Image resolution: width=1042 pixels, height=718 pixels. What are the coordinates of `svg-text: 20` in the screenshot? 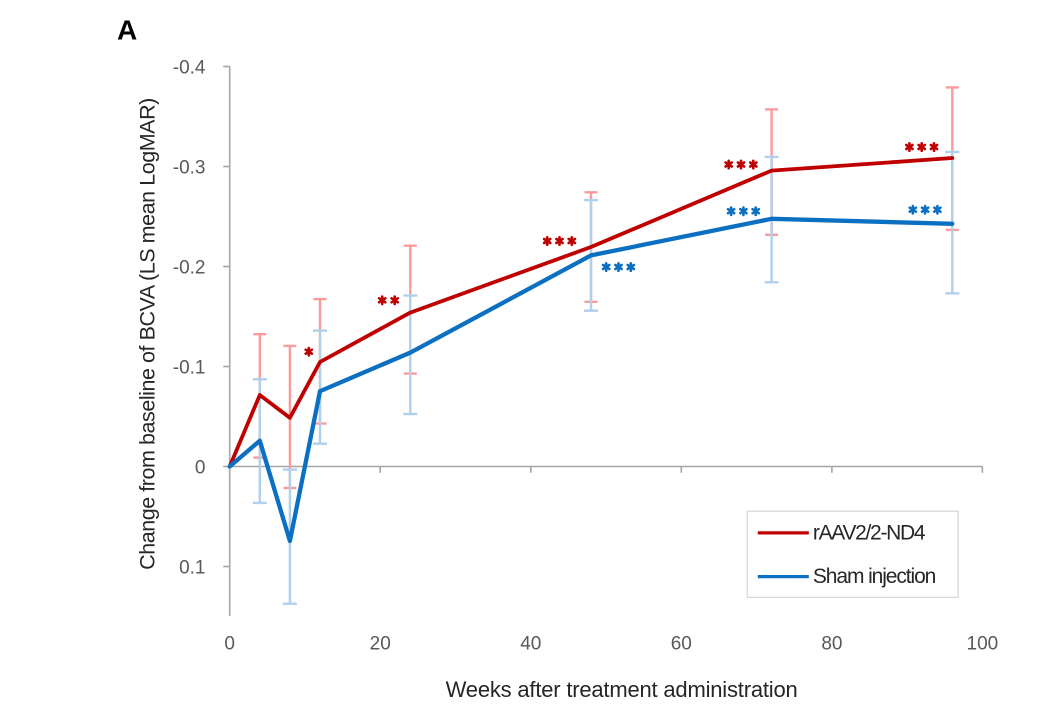 It's located at (380, 643).